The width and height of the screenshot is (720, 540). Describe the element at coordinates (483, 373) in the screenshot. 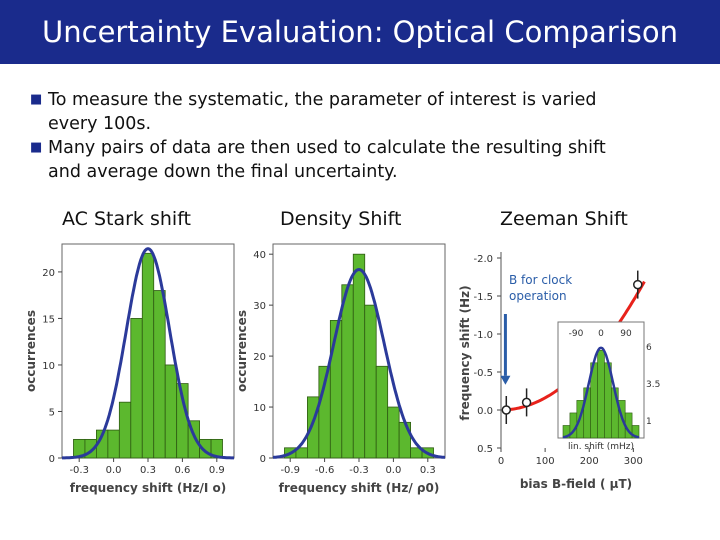

I see `y-tick-label: -0.5` at that location.